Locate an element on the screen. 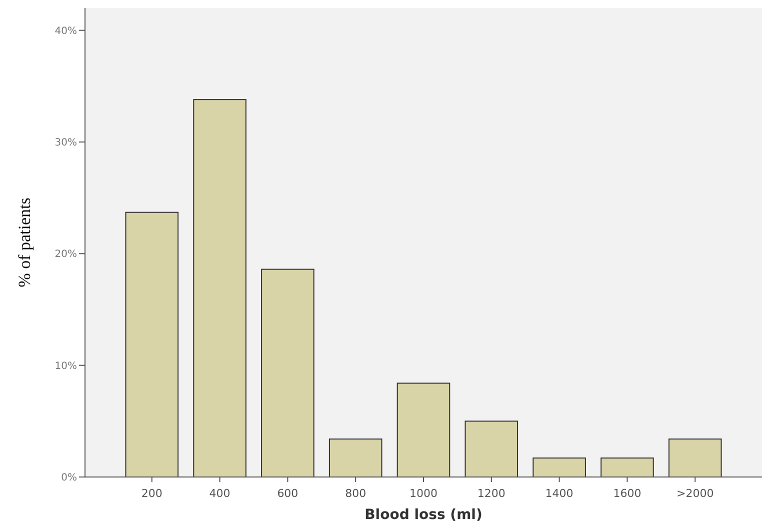 The width and height of the screenshot is (762, 525). x-tick-label: 1600 is located at coordinates (627, 493).